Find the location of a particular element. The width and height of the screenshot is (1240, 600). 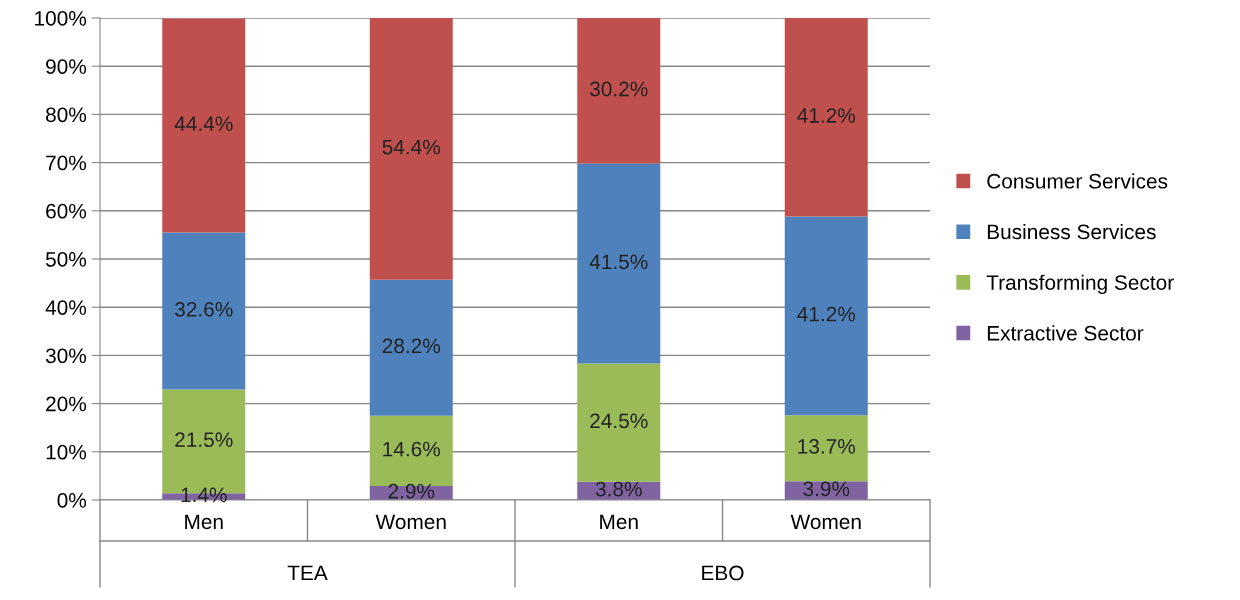

y-tick-label: 90% is located at coordinates (66, 66).